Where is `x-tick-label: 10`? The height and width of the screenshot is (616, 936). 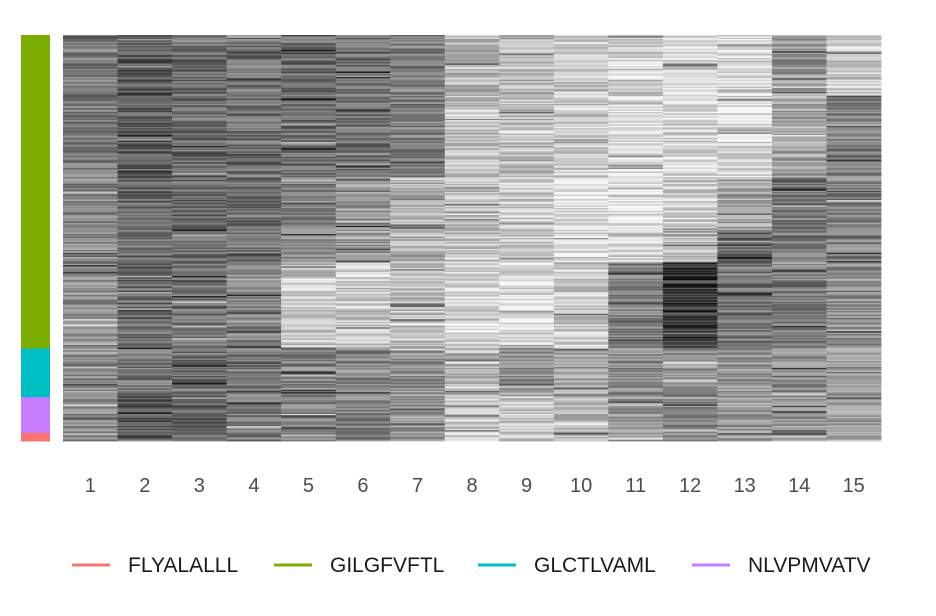 x-tick-label: 10 is located at coordinates (581, 486).